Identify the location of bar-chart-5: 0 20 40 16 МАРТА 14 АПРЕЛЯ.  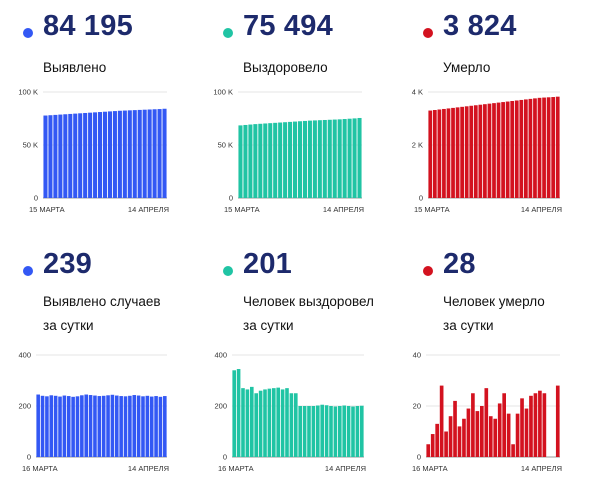
(487, 412).